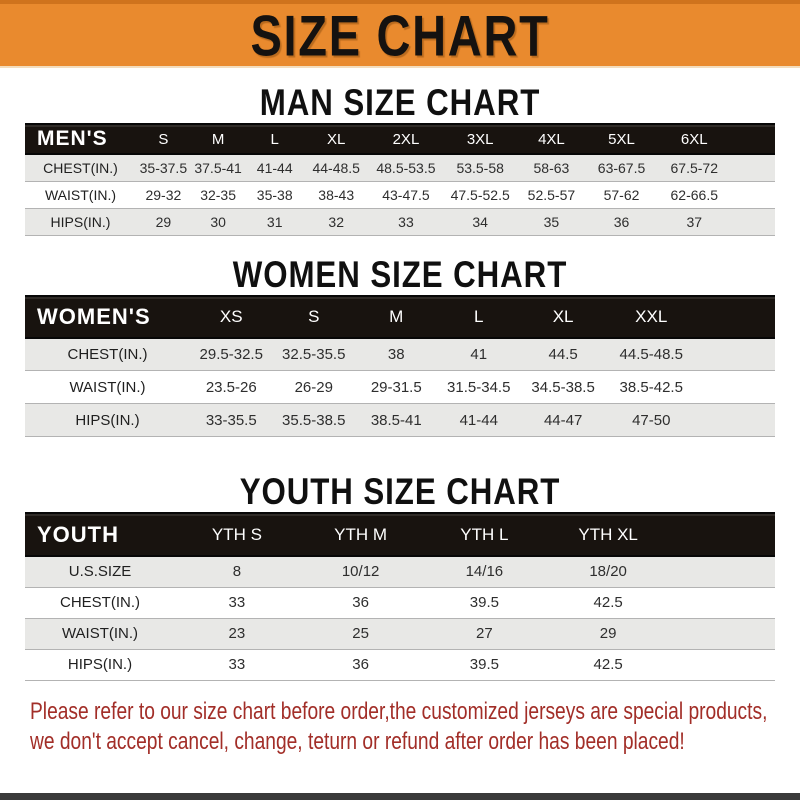 The image size is (800, 800). What do you see at coordinates (651, 387) in the screenshot?
I see `size-value-cell: 38.5-42.5` at bounding box center [651, 387].